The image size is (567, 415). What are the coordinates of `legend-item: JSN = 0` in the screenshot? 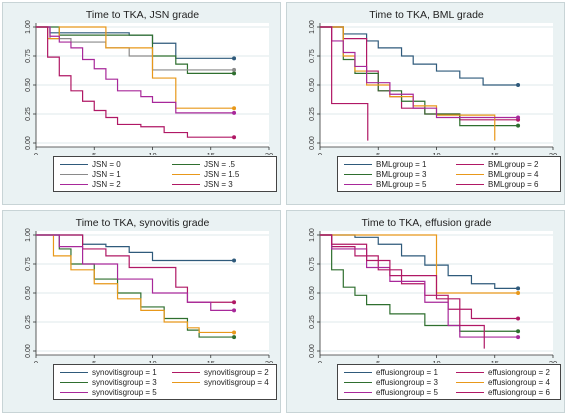 It's located at (113, 164).